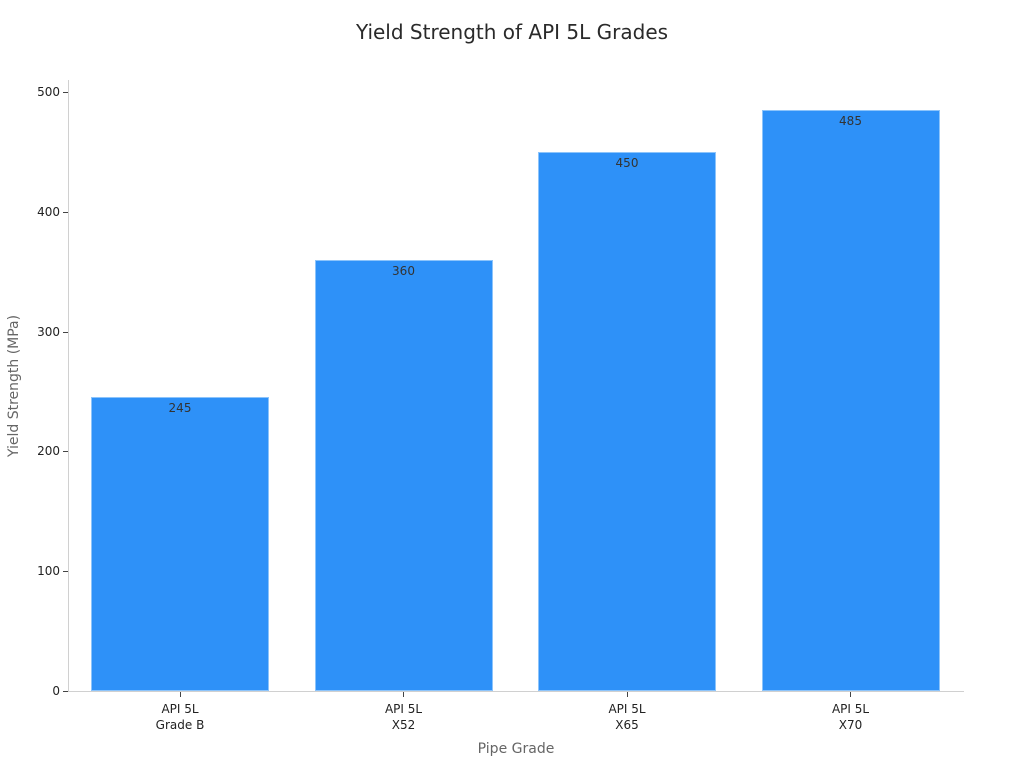 The width and height of the screenshot is (1024, 768). I want to click on y-tick-label: 400, so click(48, 211).